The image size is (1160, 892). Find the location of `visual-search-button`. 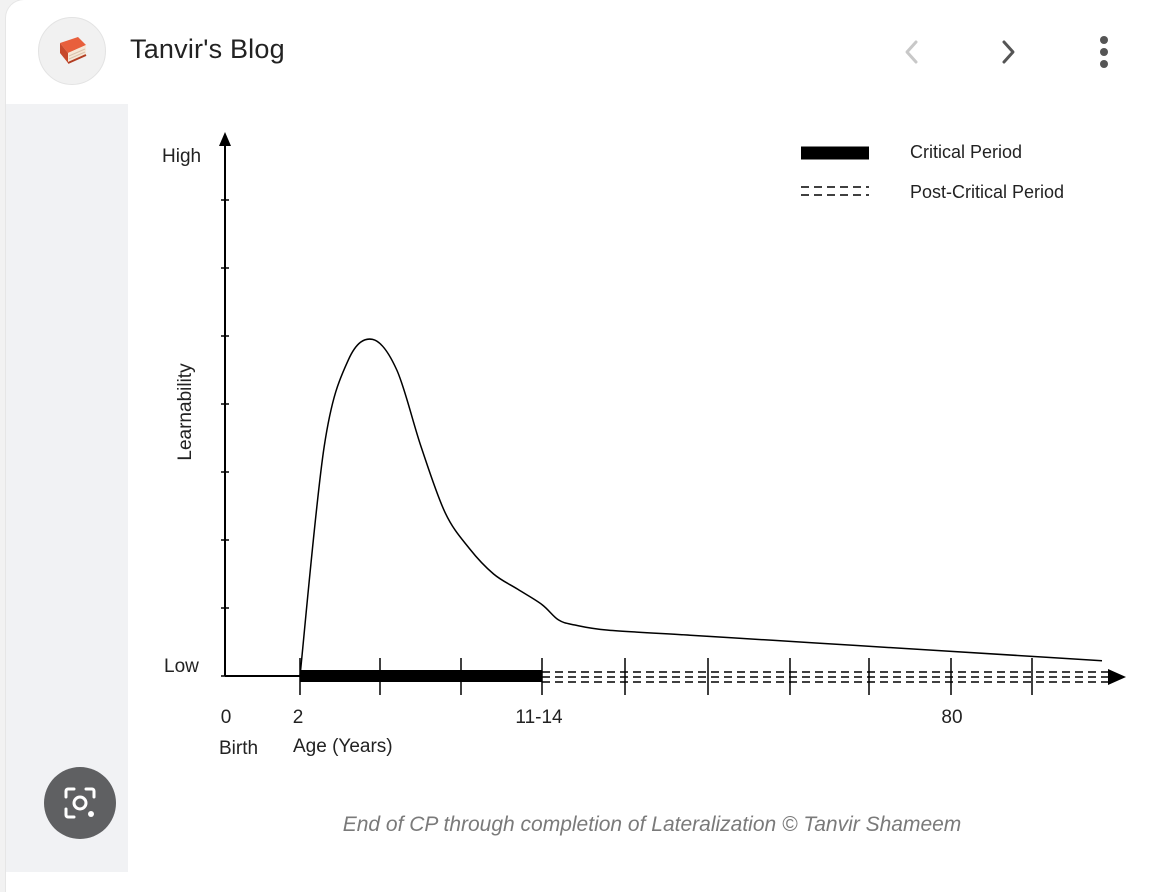

visual-search-button is located at coordinates (80, 803).